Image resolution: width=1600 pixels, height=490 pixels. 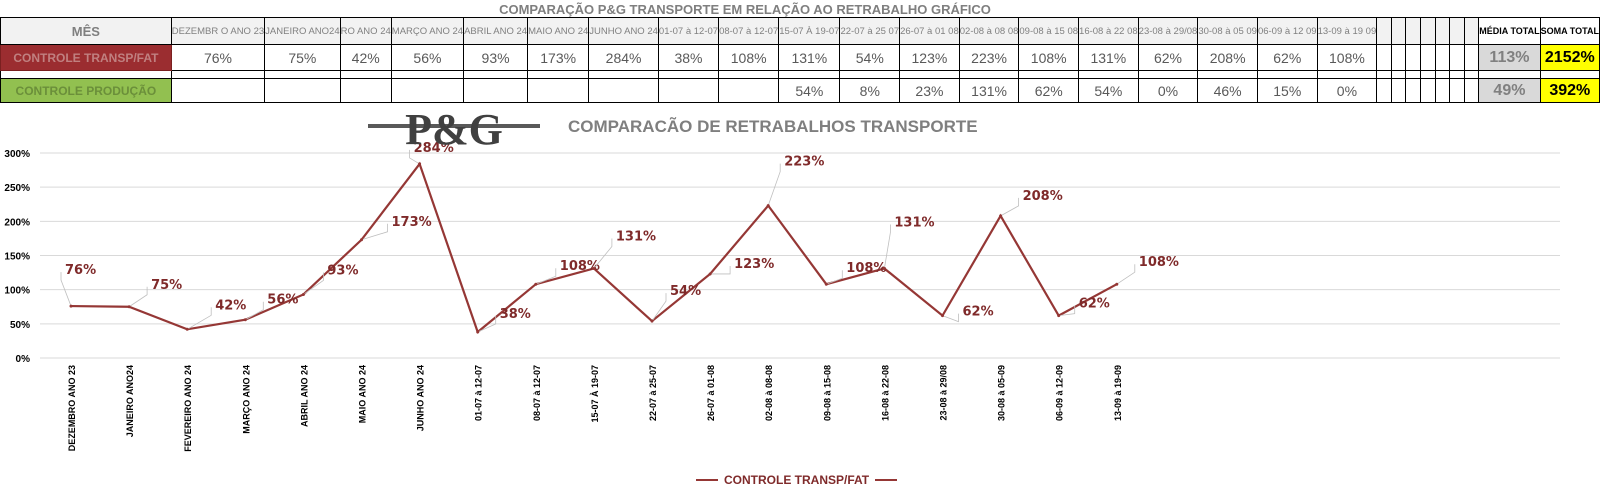 I want to click on table-cell: 46%, so click(x=1227, y=90).